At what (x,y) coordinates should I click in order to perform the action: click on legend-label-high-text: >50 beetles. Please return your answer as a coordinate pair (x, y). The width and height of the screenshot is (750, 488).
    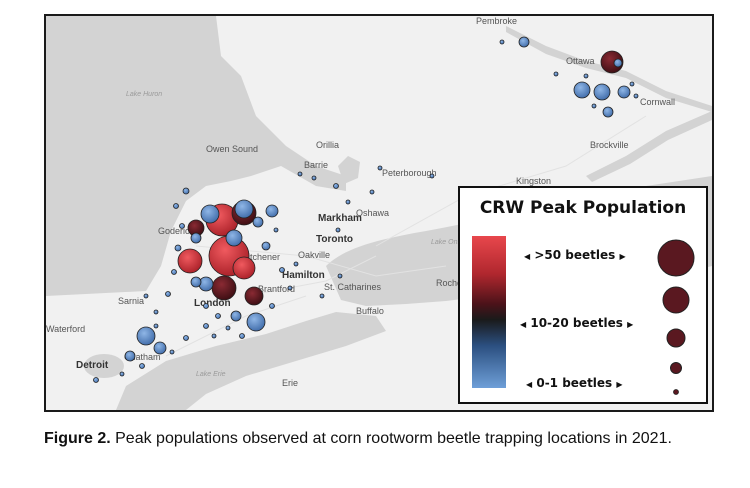
    Looking at the image, I should click on (575, 255).